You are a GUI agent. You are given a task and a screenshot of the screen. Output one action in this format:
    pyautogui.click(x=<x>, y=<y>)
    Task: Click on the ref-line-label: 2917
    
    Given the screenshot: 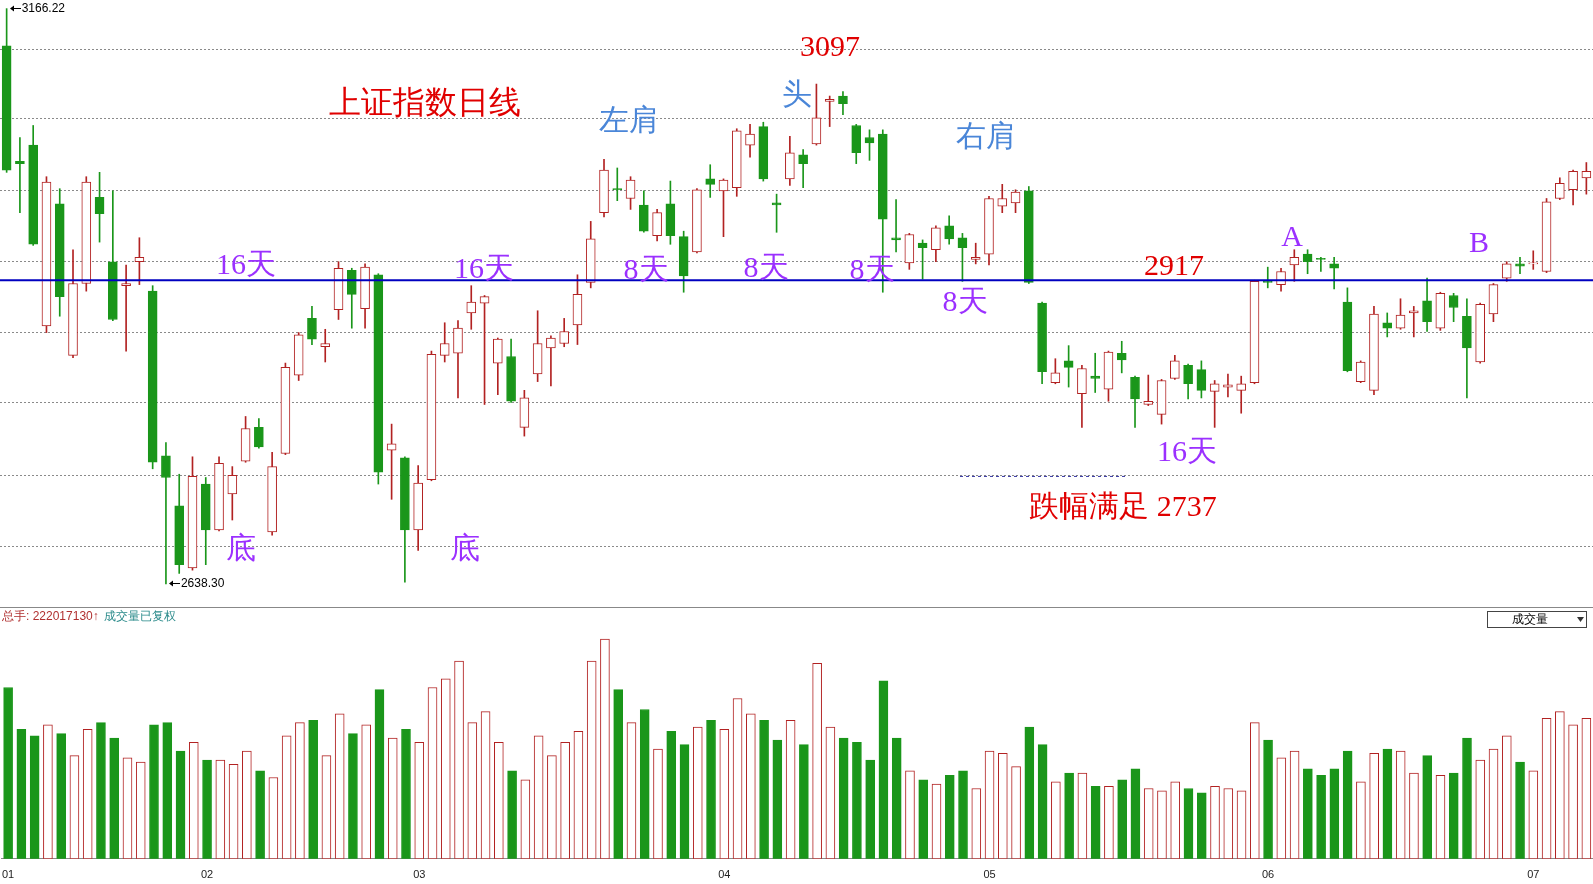 What is the action you would take?
    pyautogui.click(x=1174, y=264)
    